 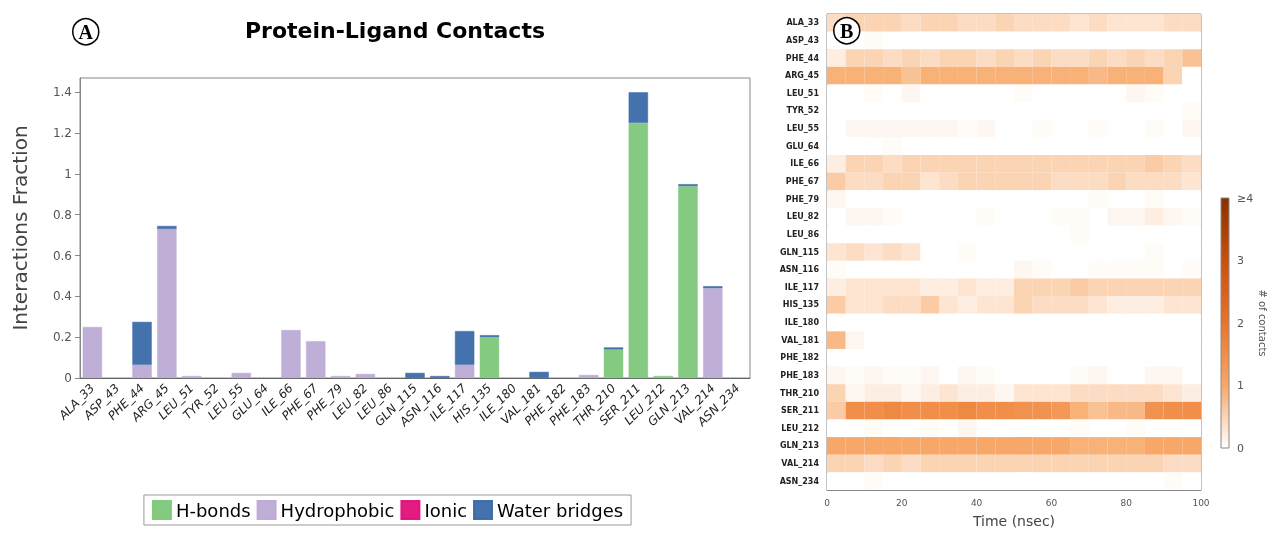 What do you see at coordinates (902, 502) in the screenshot?
I see `x-tick-label: 20` at bounding box center [902, 502].